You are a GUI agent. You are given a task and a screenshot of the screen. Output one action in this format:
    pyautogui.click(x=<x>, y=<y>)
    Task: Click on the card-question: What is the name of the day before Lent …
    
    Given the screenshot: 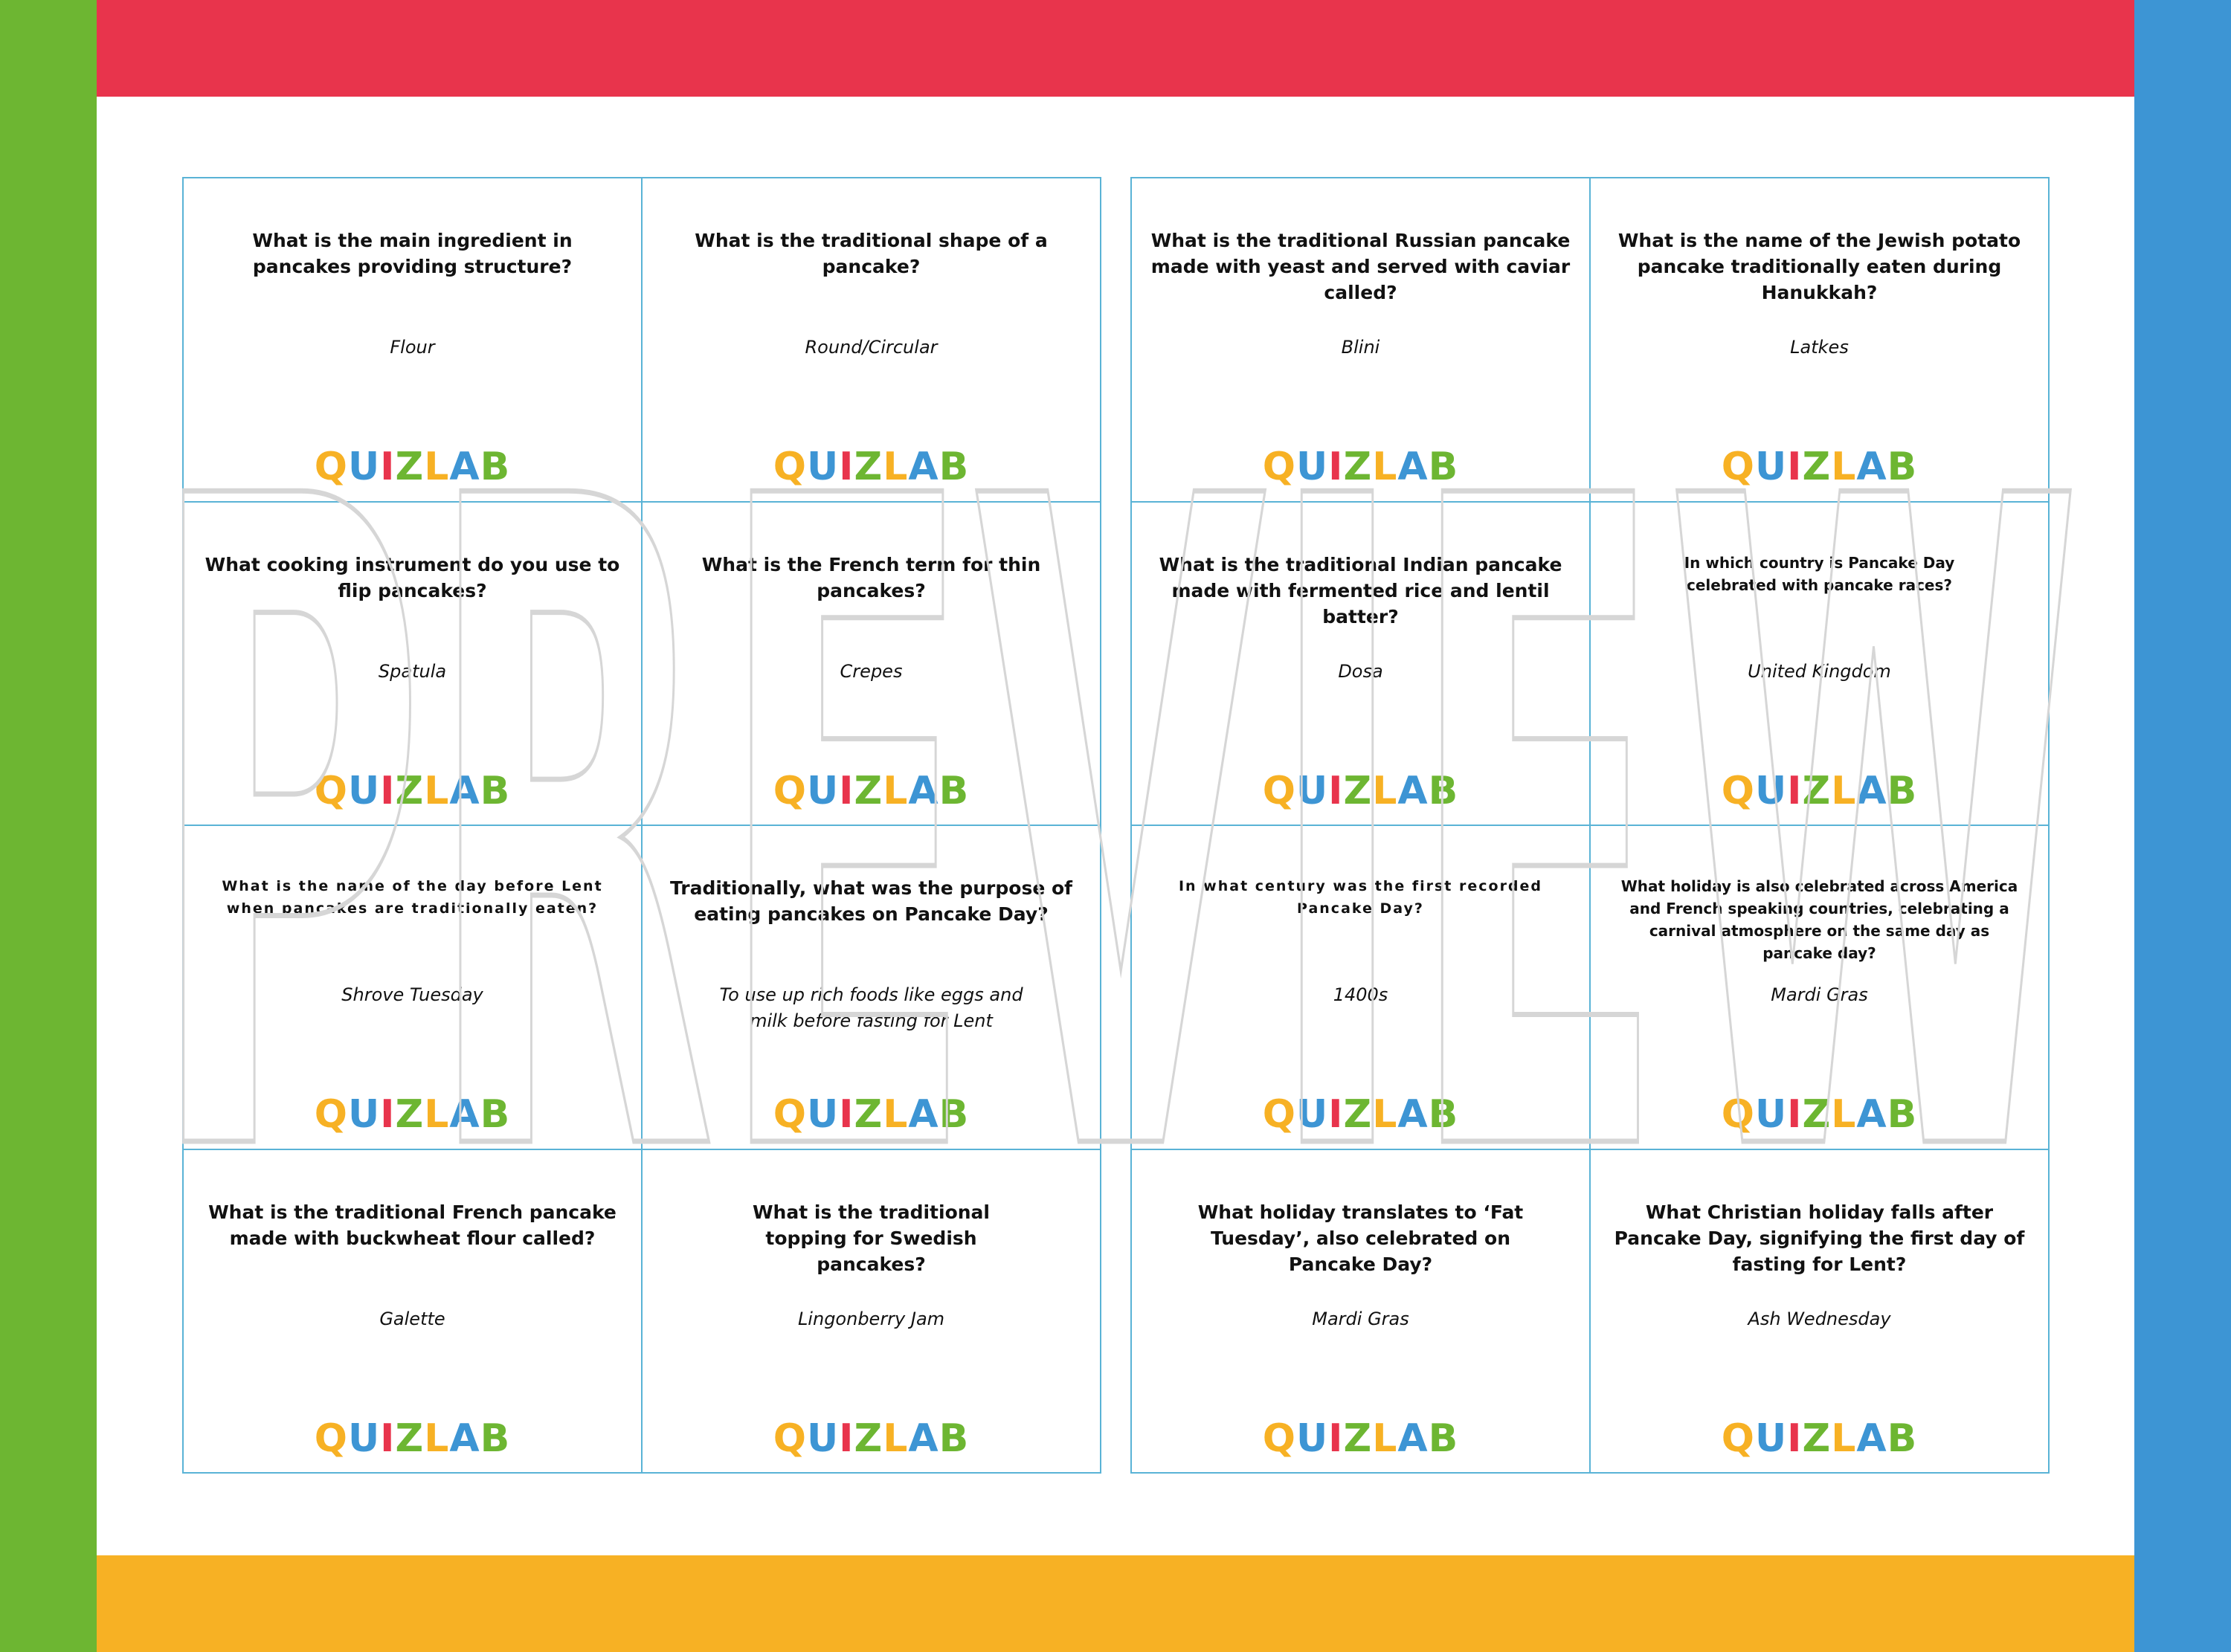 What is the action you would take?
    pyautogui.click(x=412, y=897)
    